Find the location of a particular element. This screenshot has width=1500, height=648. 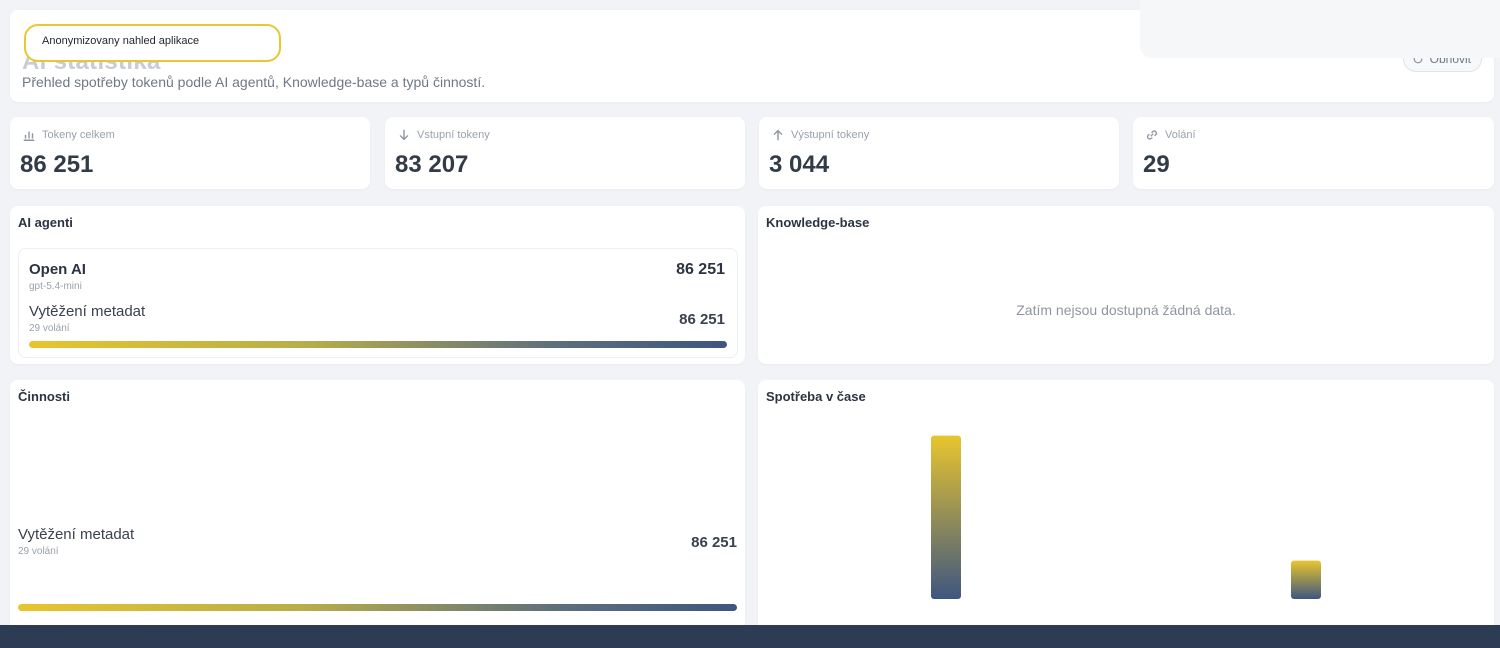

stat-card-output-tokens: Výstupní tokeny 3 044 is located at coordinates (939, 153).